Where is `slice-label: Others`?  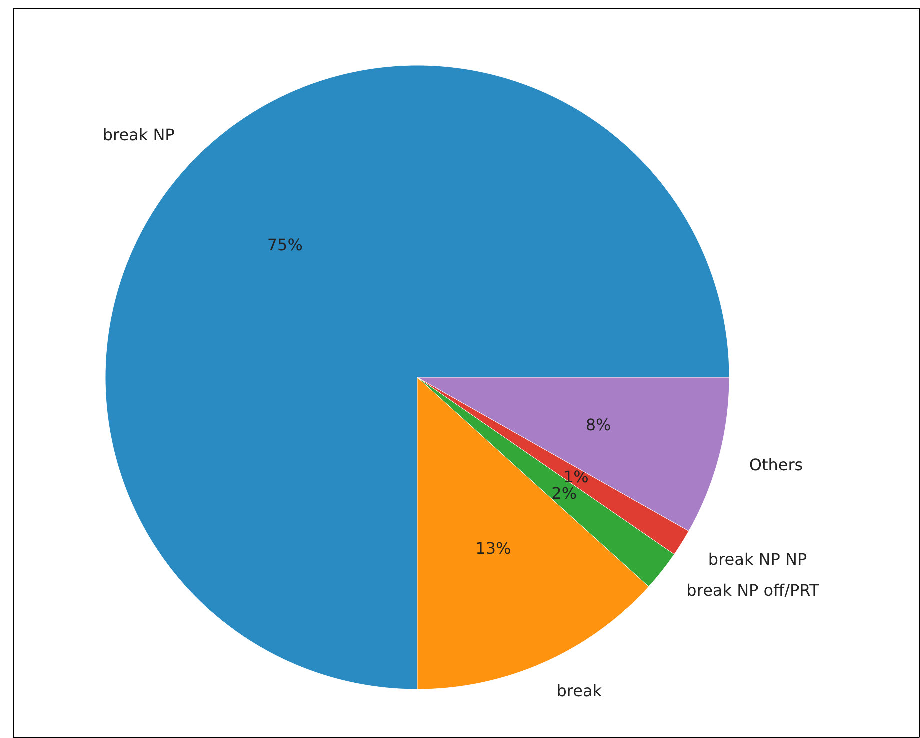
slice-label: Others is located at coordinates (776, 464).